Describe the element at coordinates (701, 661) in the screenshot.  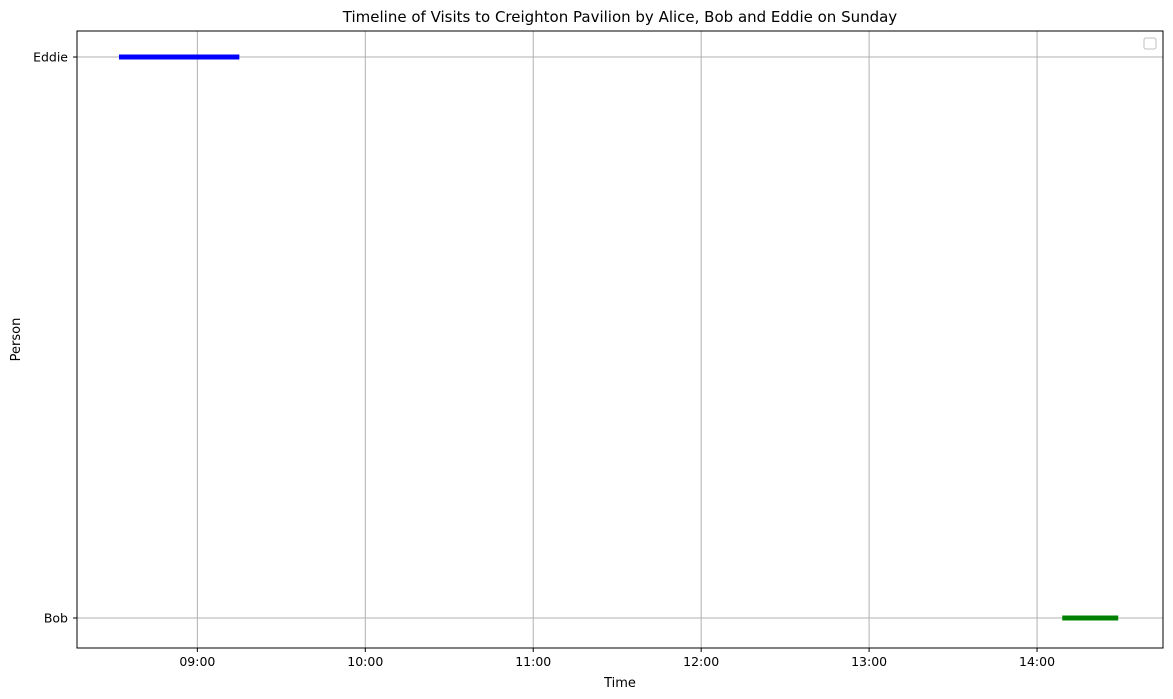
I see `x-tick-label: 12:00` at that location.